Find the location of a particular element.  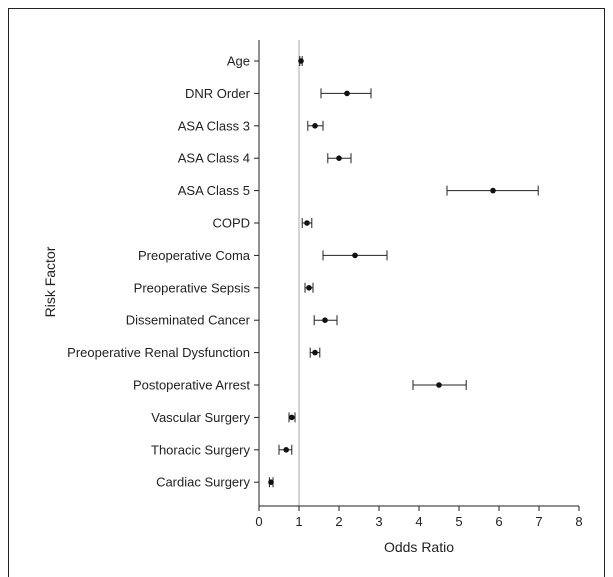

x-tick-label: 6 is located at coordinates (498, 521).